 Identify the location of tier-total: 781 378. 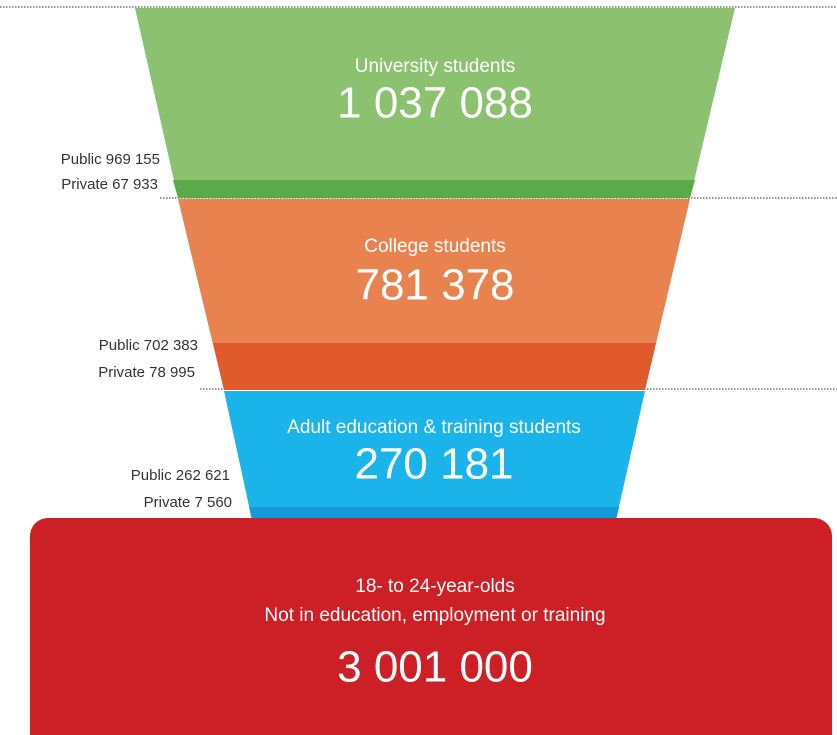
(434, 285).